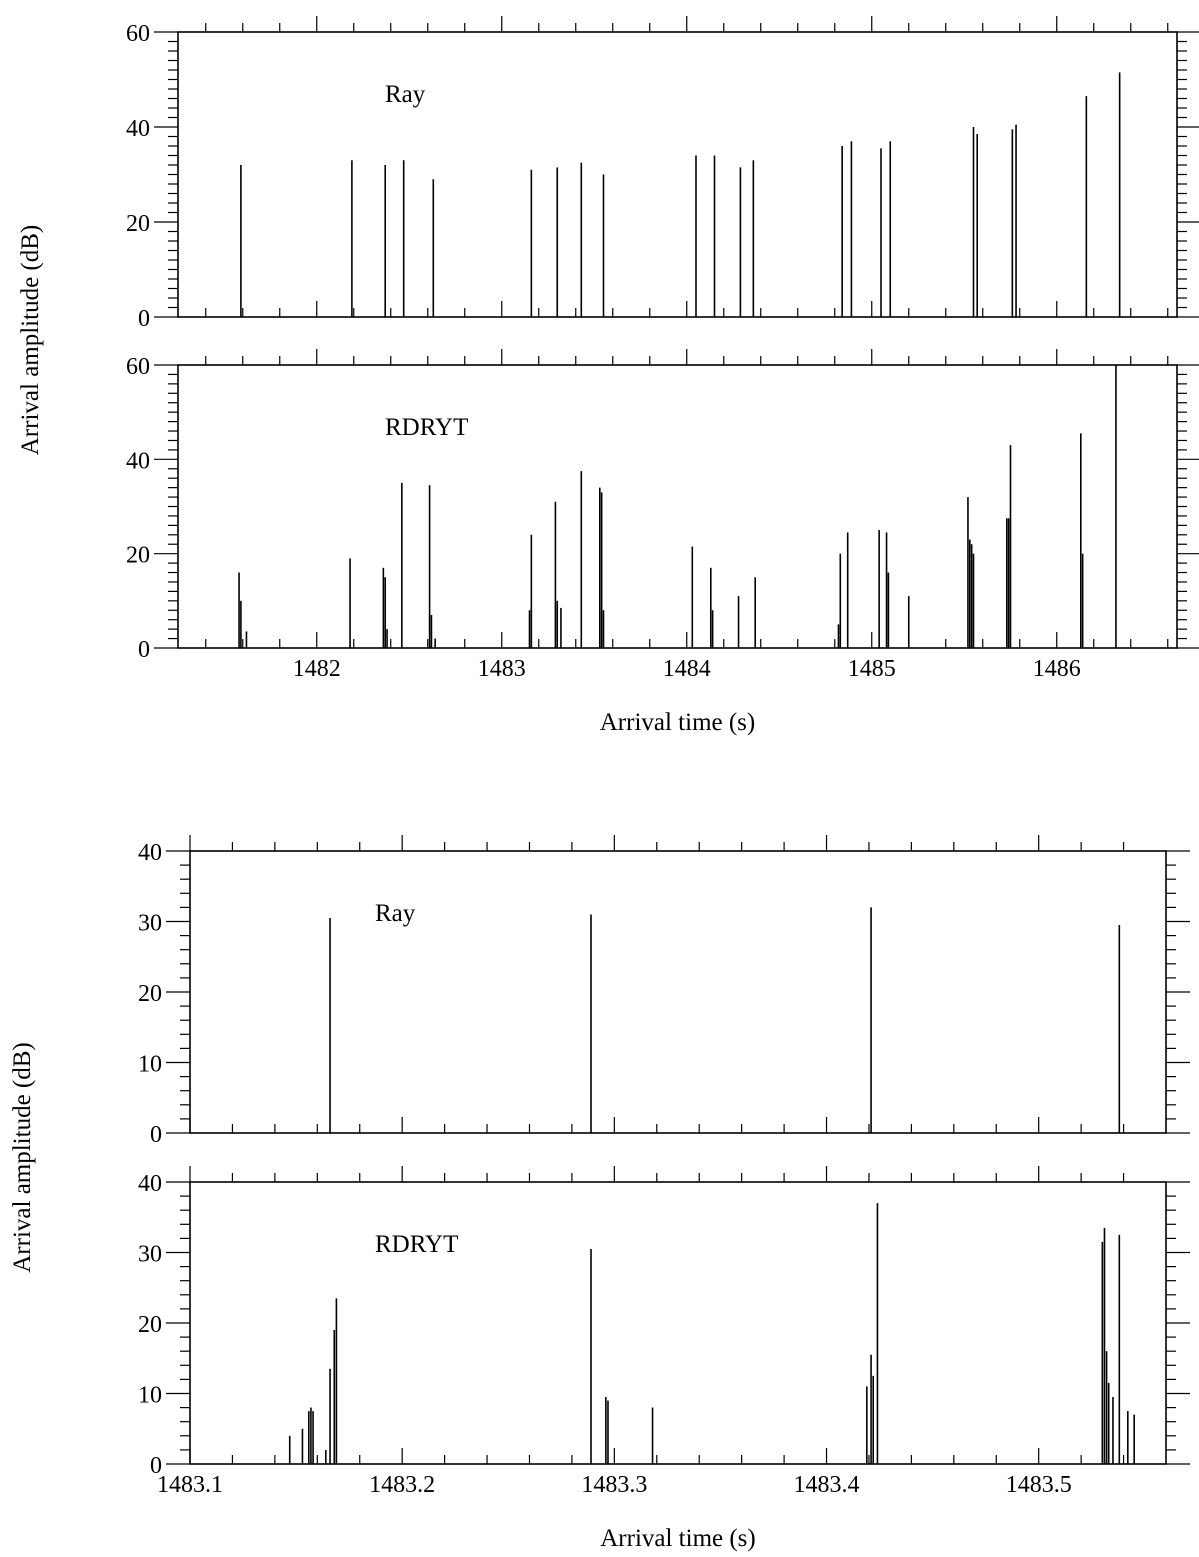 The image size is (1199, 1557). I want to click on x-tick-label: 1483.2, so click(402, 1485).